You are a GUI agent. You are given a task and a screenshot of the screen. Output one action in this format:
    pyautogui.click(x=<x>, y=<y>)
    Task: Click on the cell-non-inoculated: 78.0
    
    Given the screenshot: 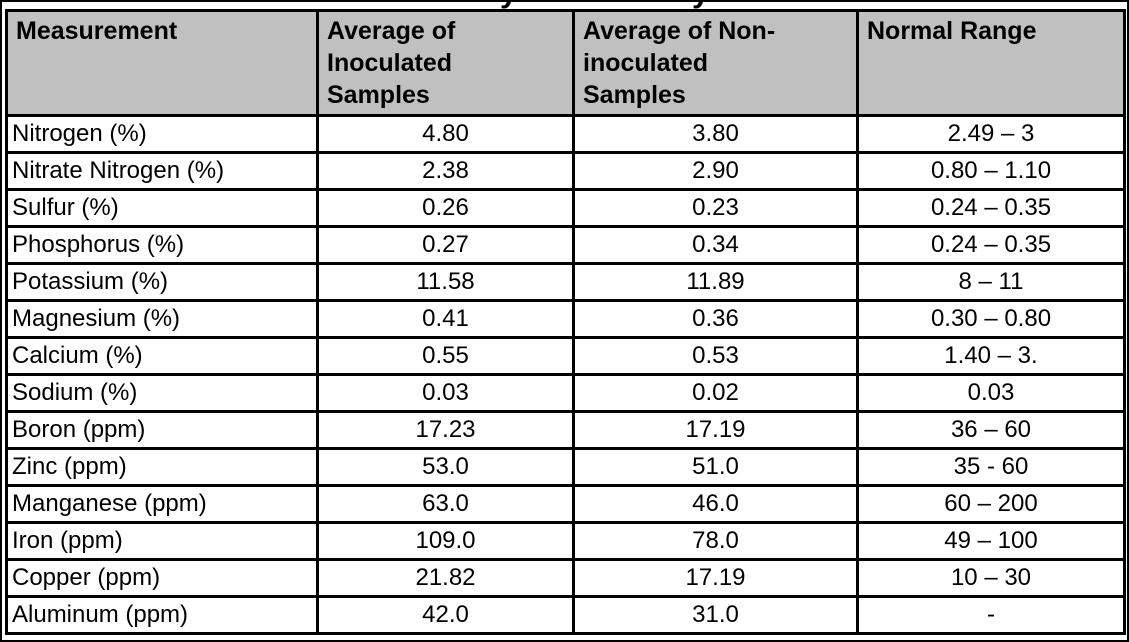 What is the action you would take?
    pyautogui.click(x=715, y=541)
    